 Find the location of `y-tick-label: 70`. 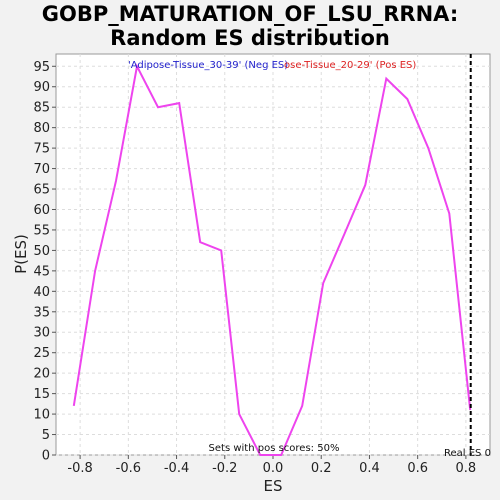

y-tick-label: 70 is located at coordinates (41, 169).